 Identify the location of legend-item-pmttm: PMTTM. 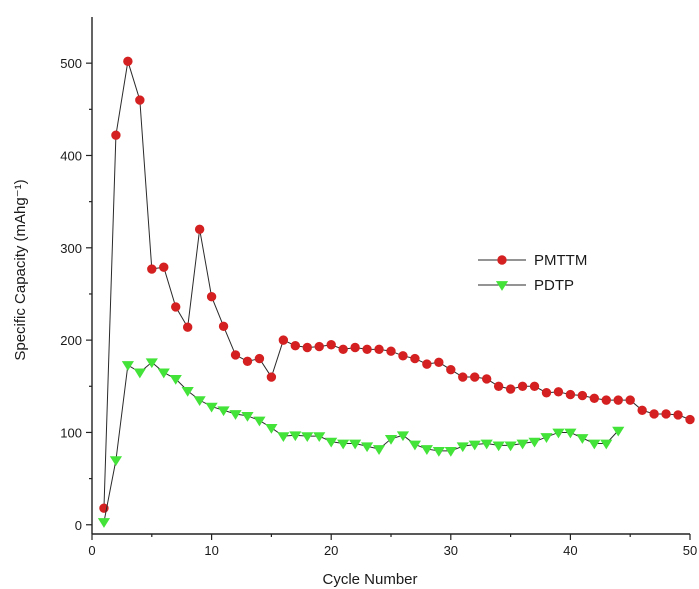
(532, 260).